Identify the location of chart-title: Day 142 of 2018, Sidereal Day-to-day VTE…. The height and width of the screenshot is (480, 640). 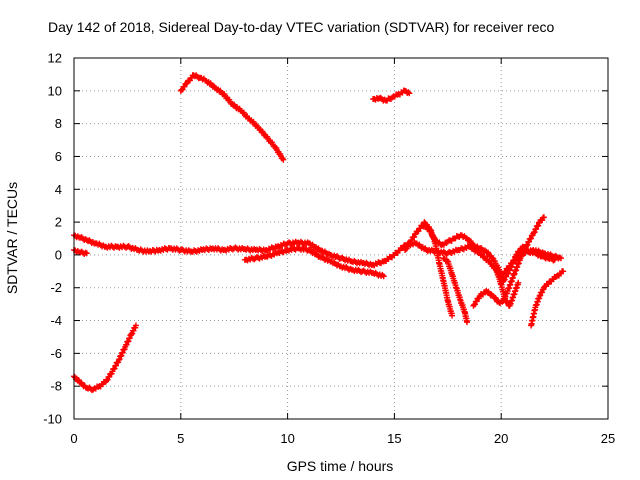
(301, 27).